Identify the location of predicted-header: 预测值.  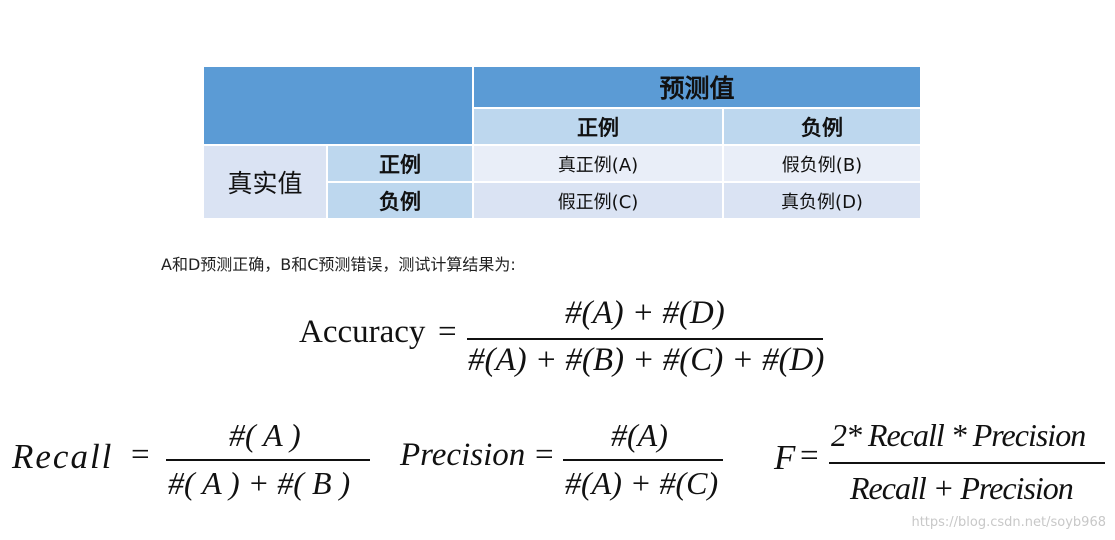
(697, 87).